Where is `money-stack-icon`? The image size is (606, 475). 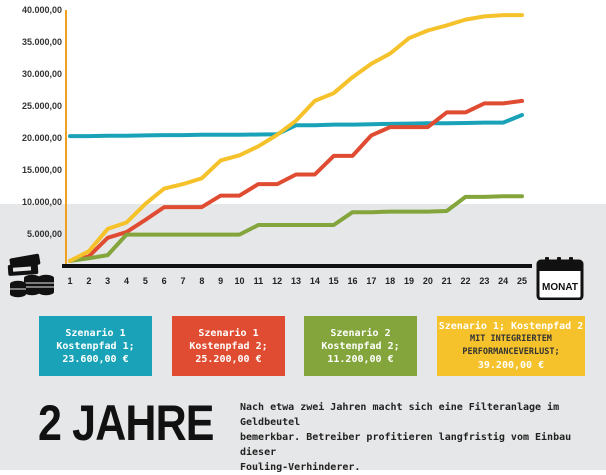 money-stack-icon is located at coordinates (30, 275).